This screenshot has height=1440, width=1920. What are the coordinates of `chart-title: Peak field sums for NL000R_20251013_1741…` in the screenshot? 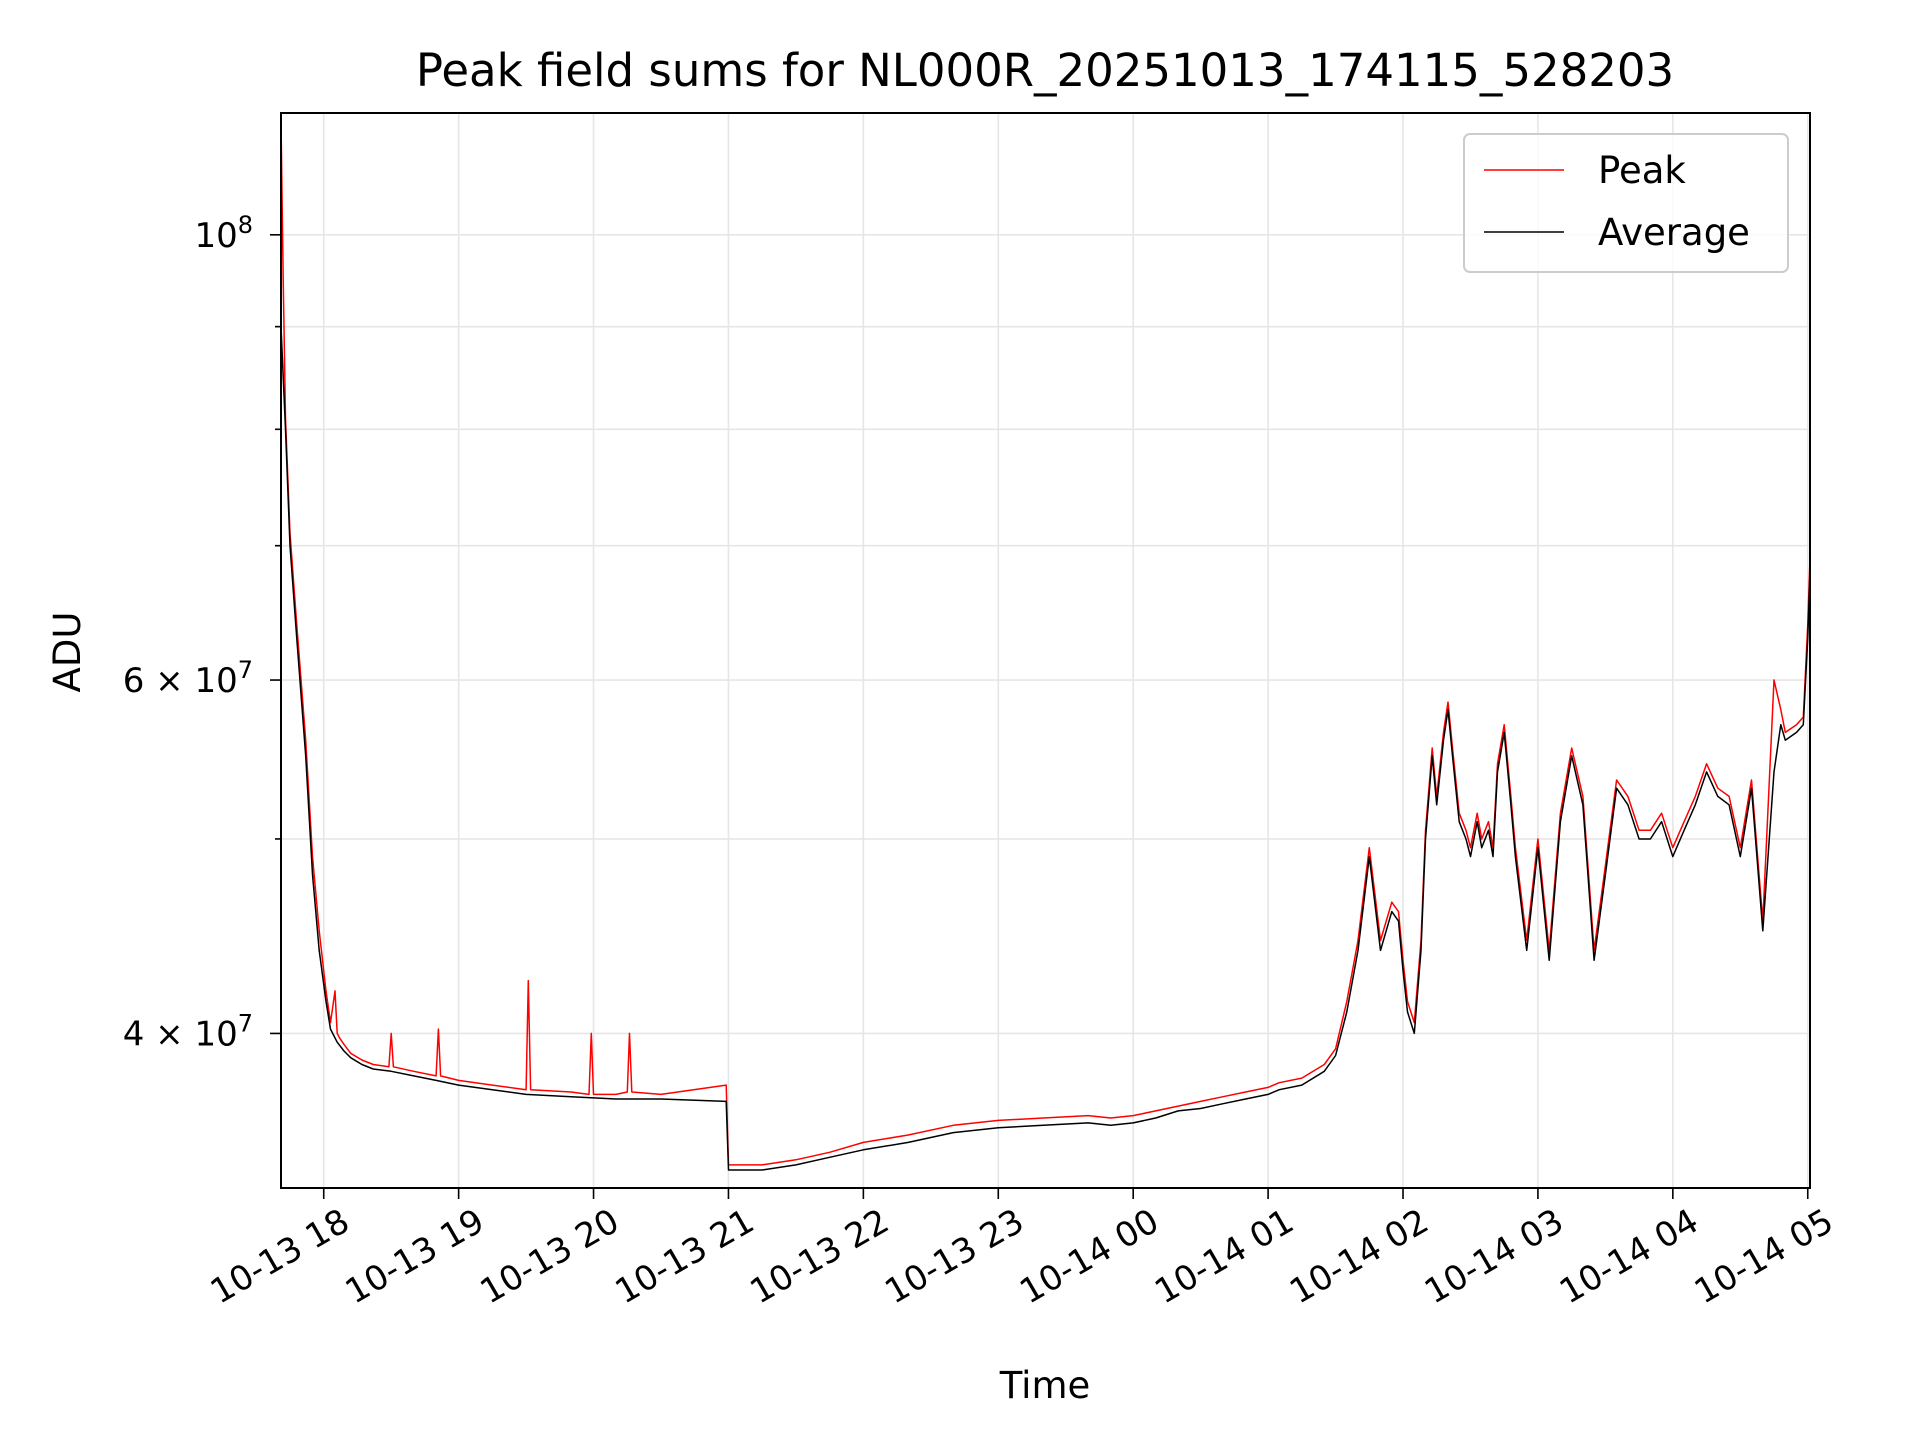 It's located at (1045, 70).